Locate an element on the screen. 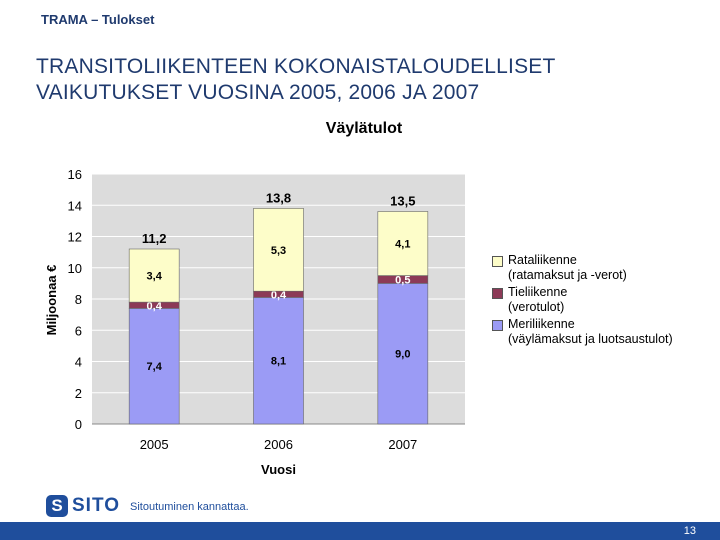  legend-item-rataliikenne: Rataliikenne (ratamaksut ja -verot) is located at coordinates (582, 268).